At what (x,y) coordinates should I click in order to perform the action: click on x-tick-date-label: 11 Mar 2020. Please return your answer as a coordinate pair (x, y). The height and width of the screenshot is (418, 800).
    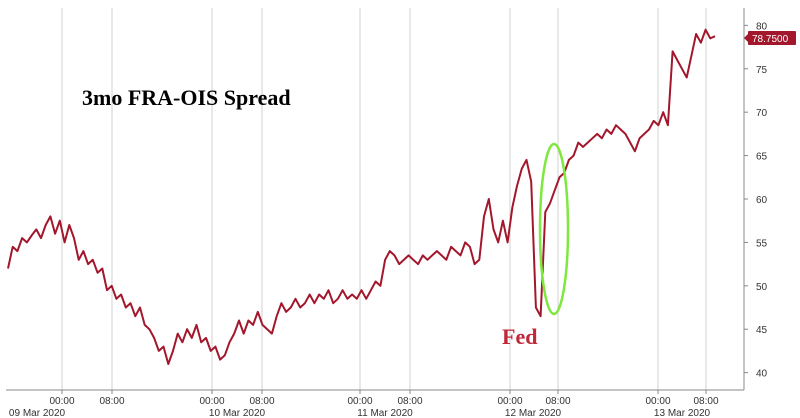
    Looking at the image, I should click on (385, 413).